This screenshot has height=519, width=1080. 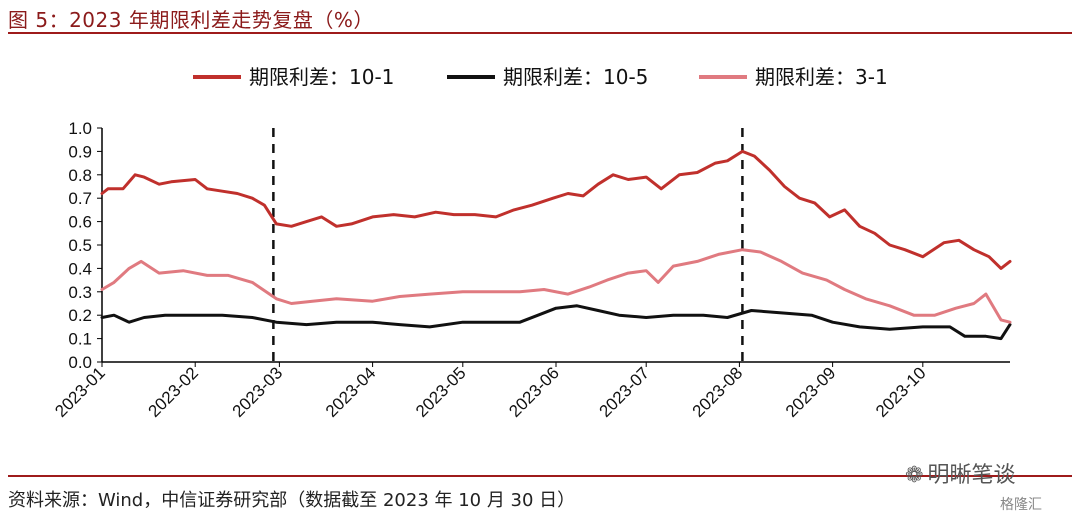 I want to click on chart-legend: 期限利差：10-1 期限利差：10-5 期限利差：3-1, so click(x=540, y=77).